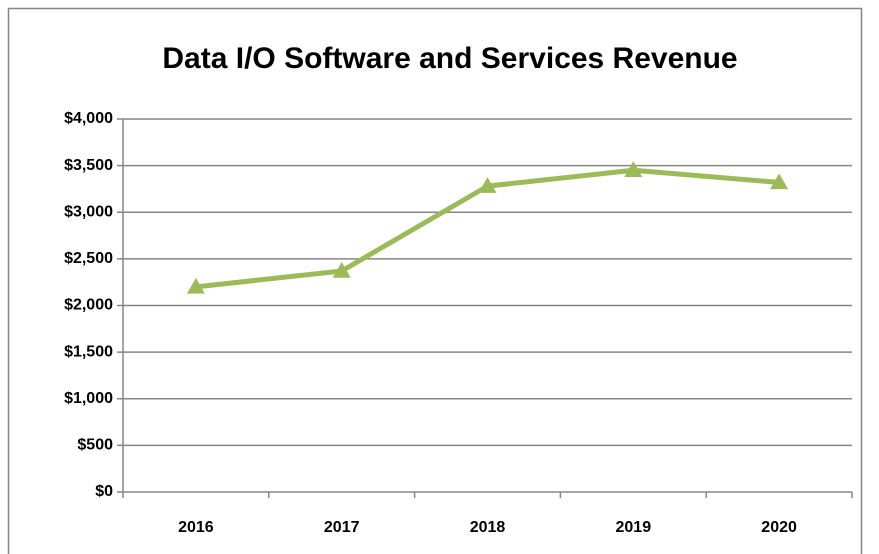 Image resolution: width=879 pixels, height=554 pixels. I want to click on y-tick-label: $3,500, so click(88, 165).